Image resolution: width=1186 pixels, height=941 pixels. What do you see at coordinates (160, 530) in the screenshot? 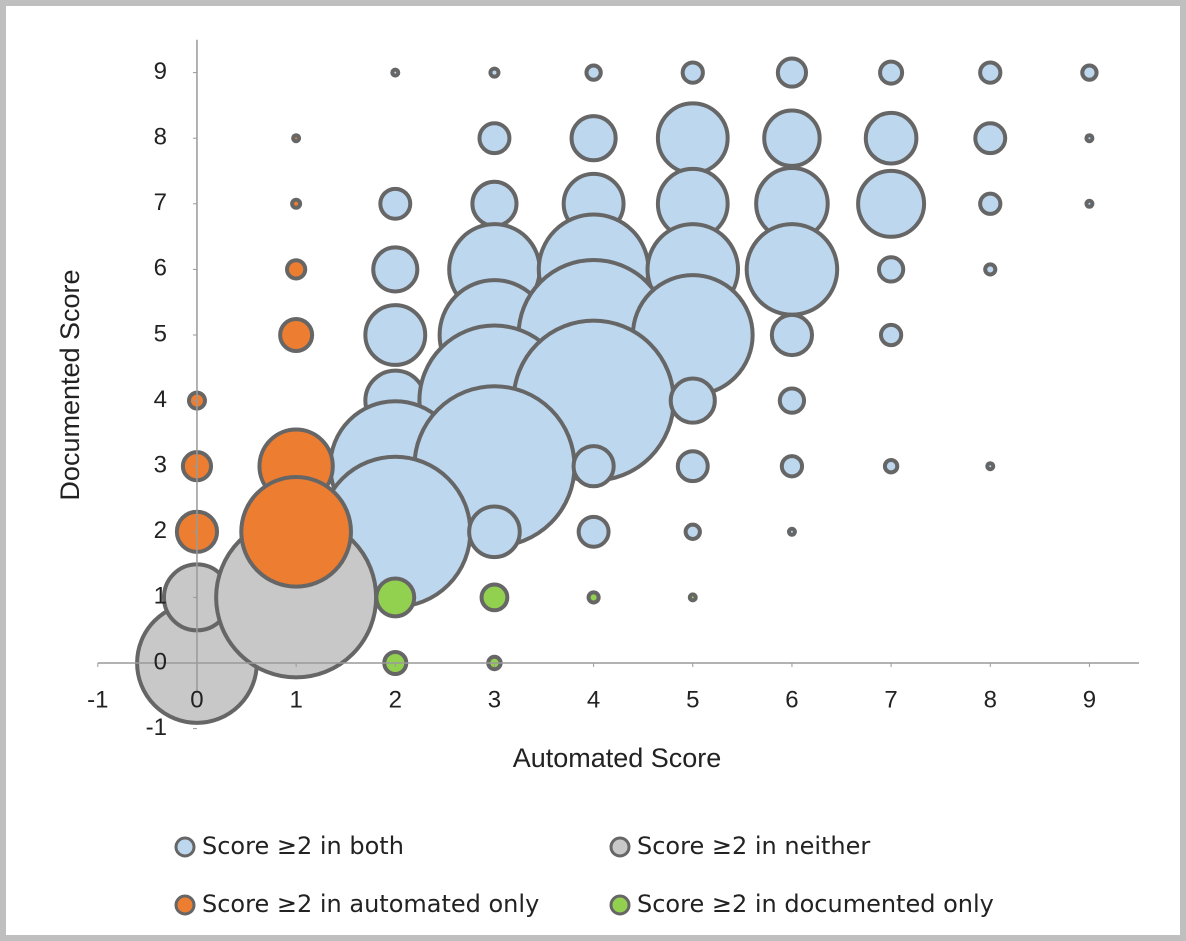
I see `y-tick-label: 2` at bounding box center [160, 530].